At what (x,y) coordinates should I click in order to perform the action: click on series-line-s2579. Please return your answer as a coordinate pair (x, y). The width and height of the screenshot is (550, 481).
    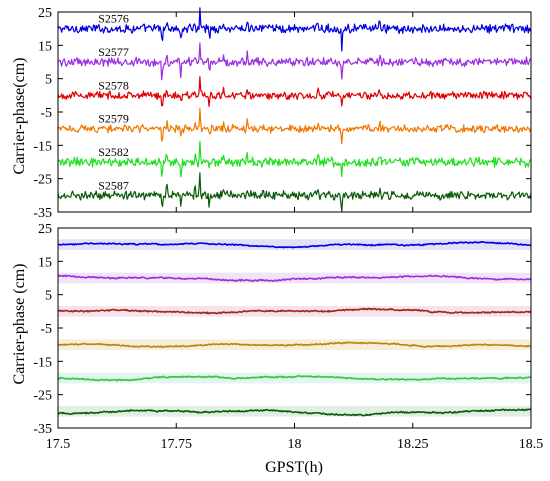
    Looking at the image, I should click on (294, 126).